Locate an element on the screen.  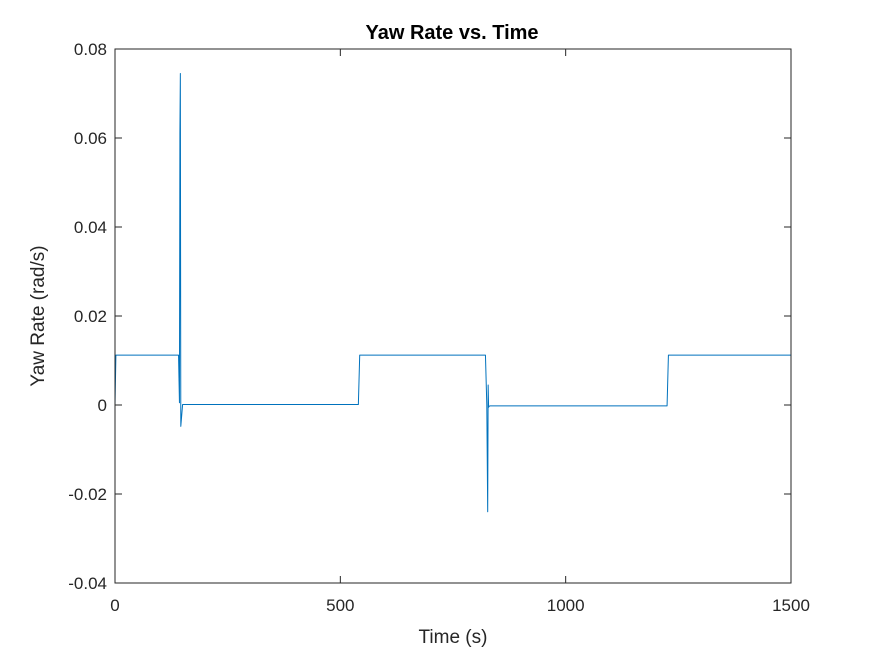
x-tick-label: 1500 is located at coordinates (791, 605).